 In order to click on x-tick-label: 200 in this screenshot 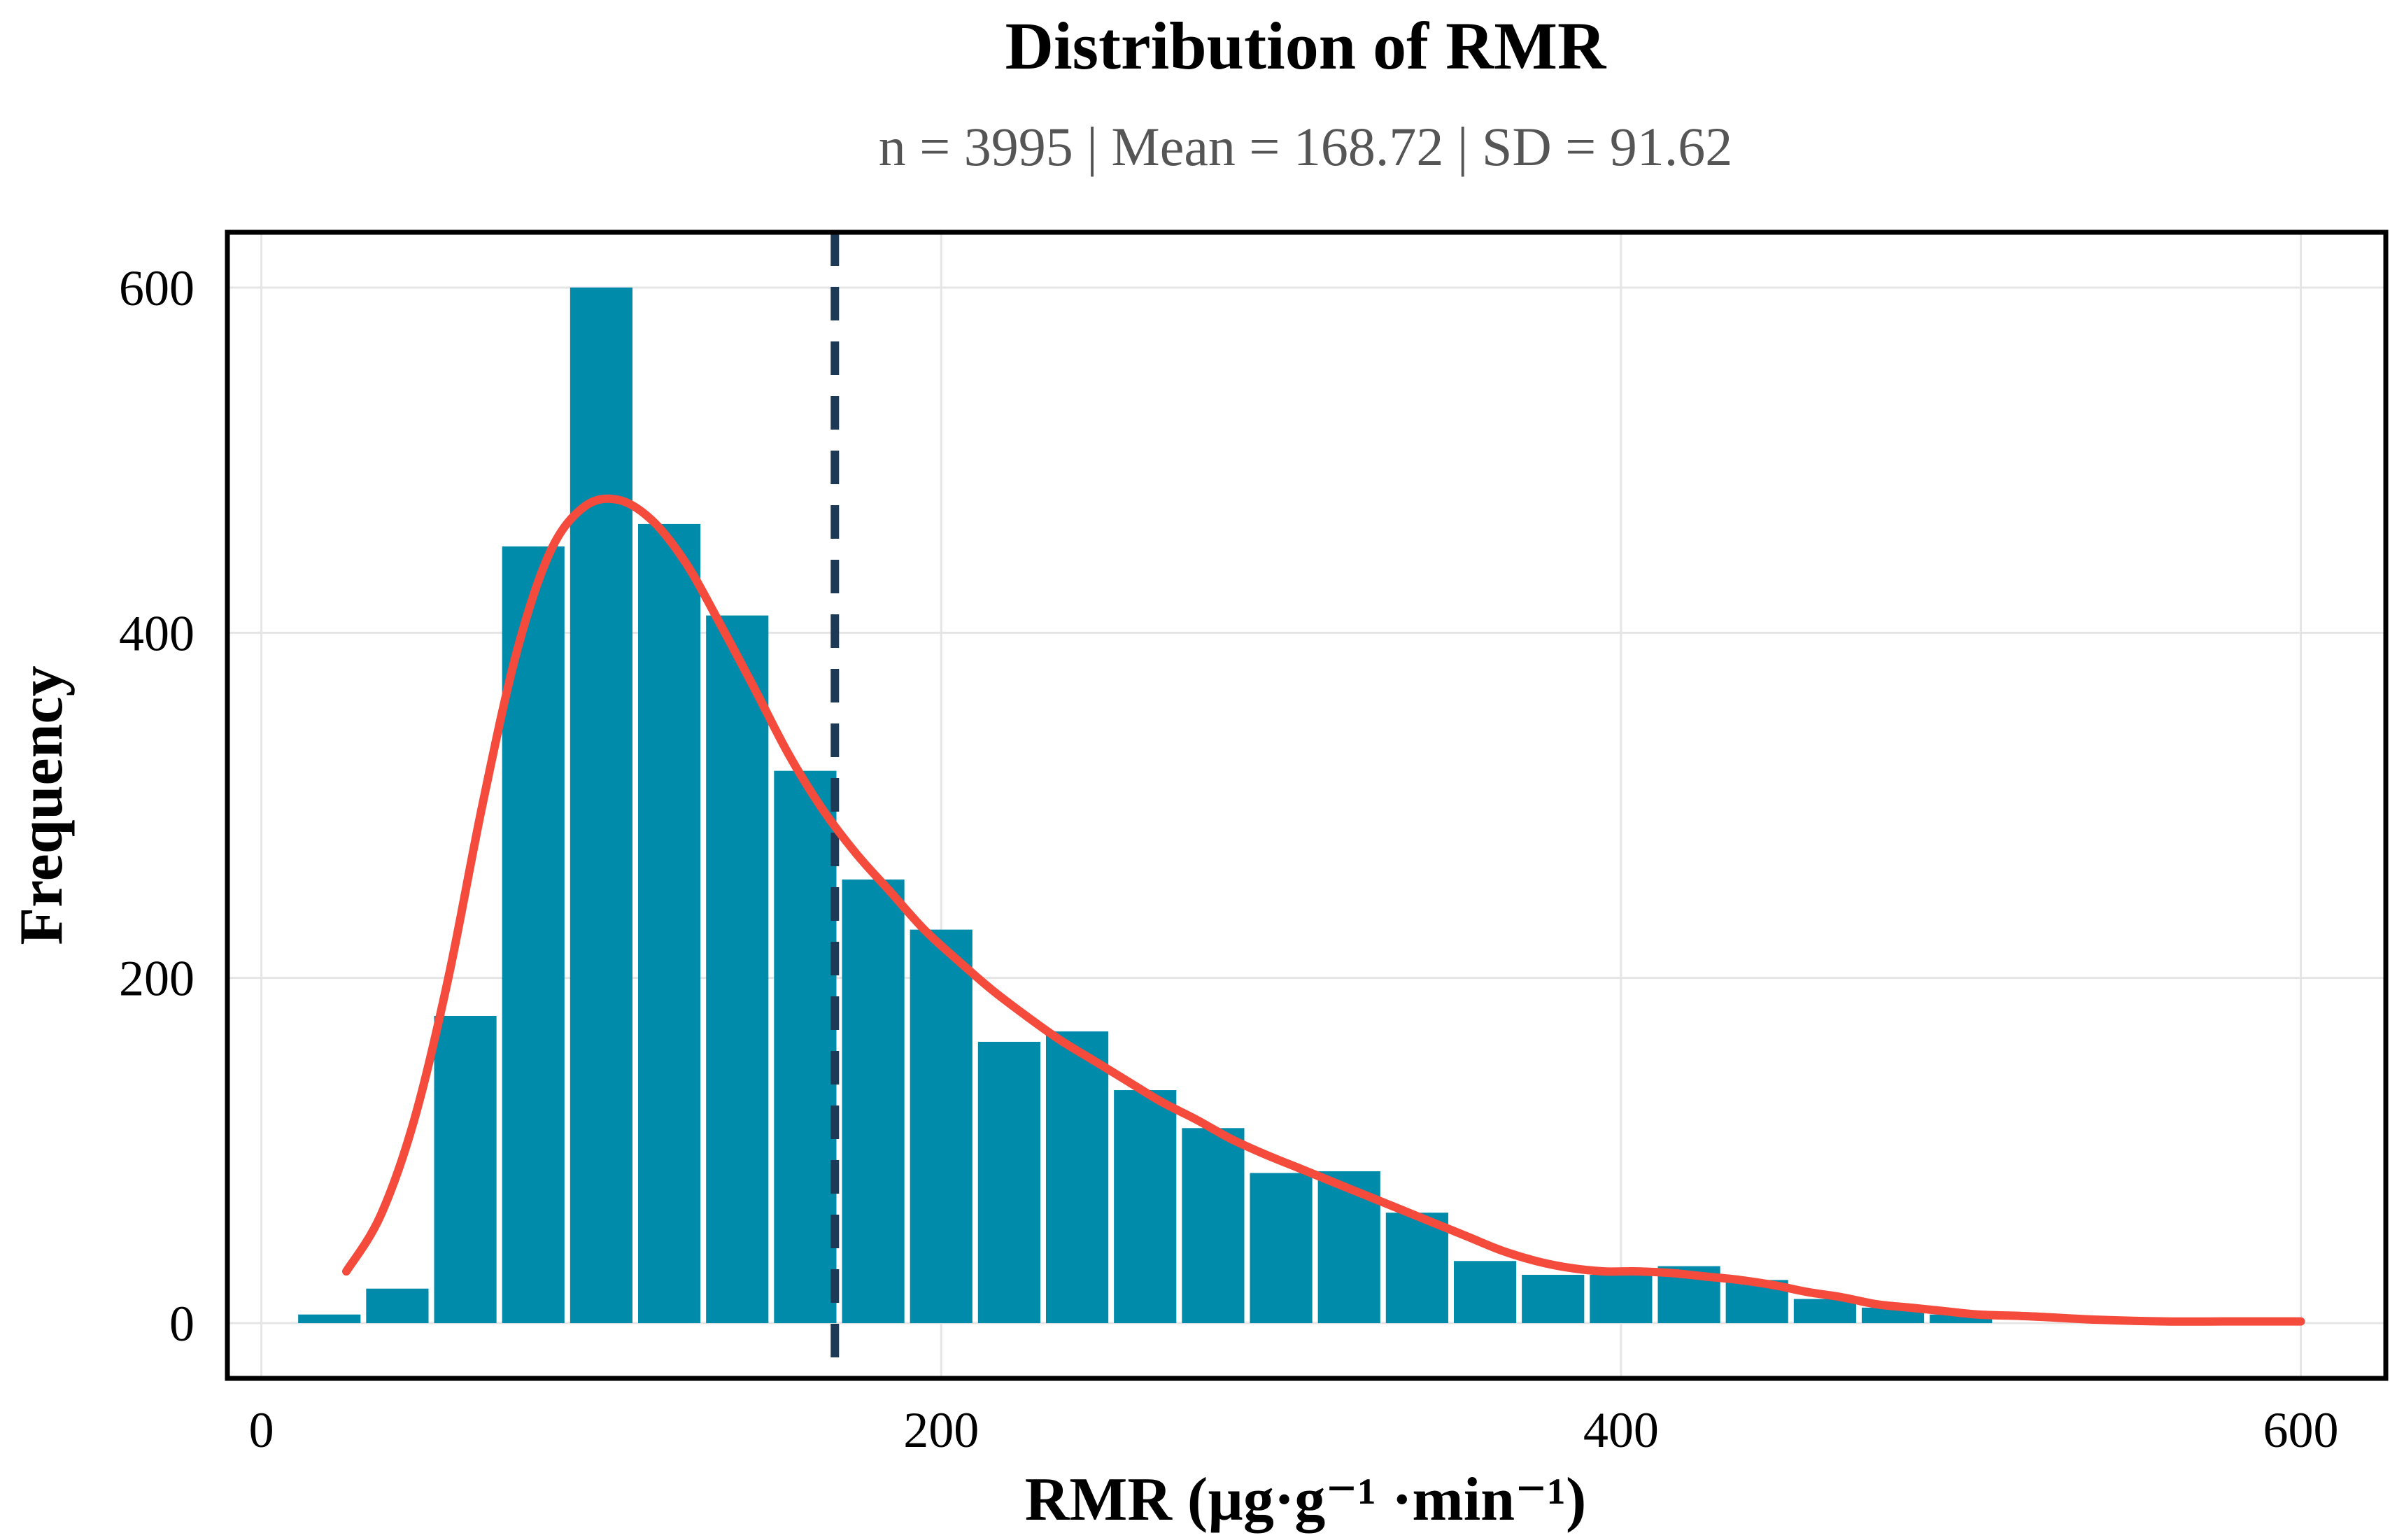, I will do `click(941, 1430)`.